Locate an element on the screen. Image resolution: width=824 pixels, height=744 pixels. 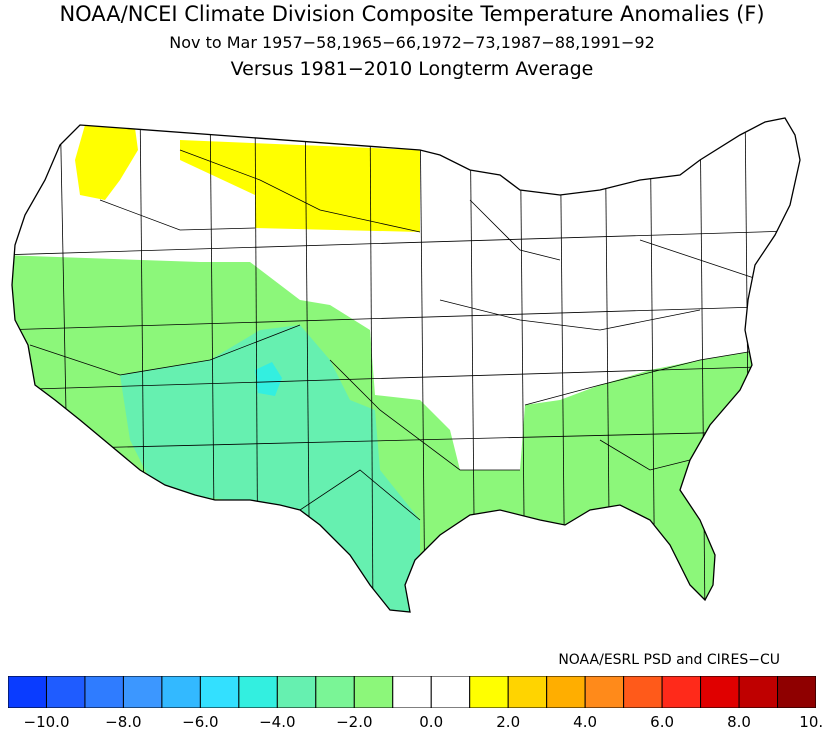
warm-anomaly-northern-plains is located at coordinates (300, 186).